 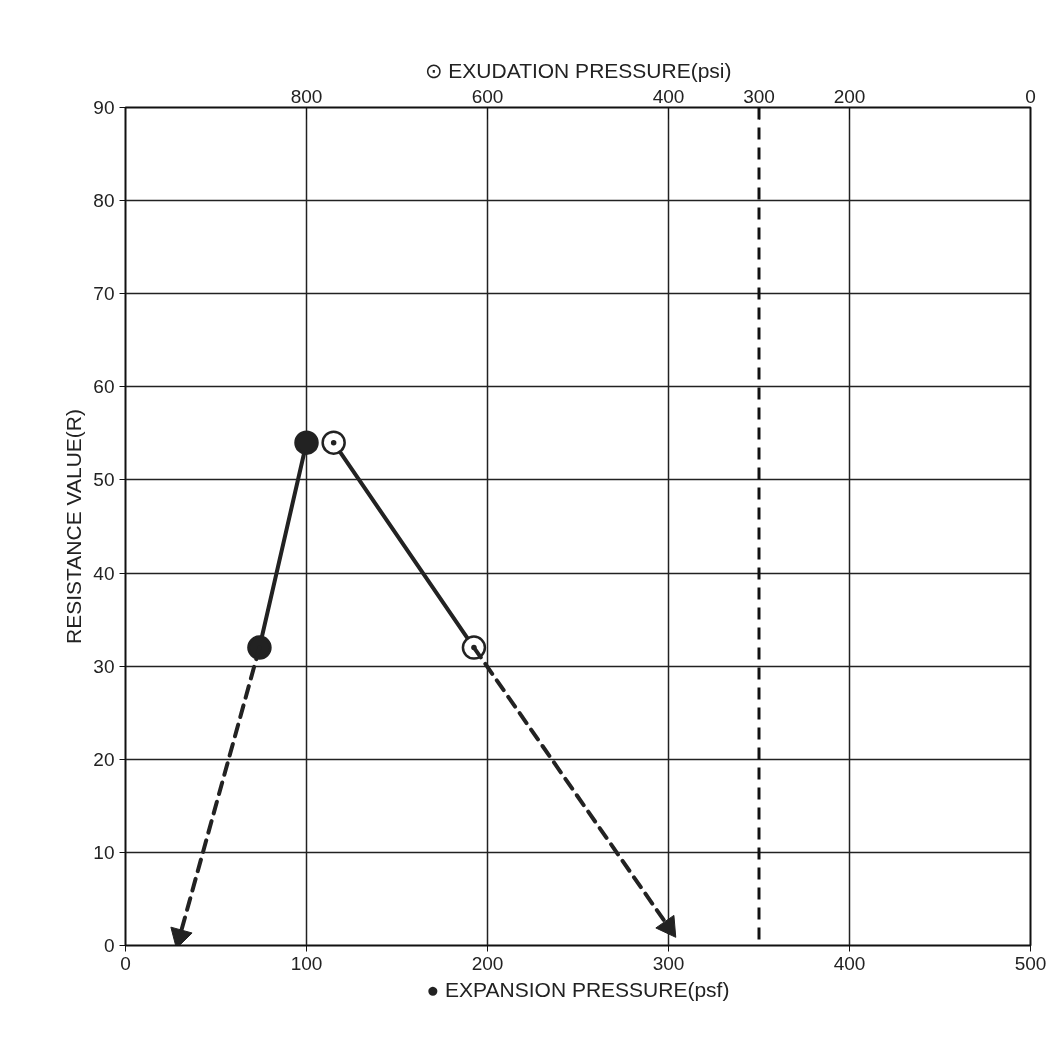 I want to click on y-axis-title: RESISTANCE VALUE(R), so click(x=74, y=526).